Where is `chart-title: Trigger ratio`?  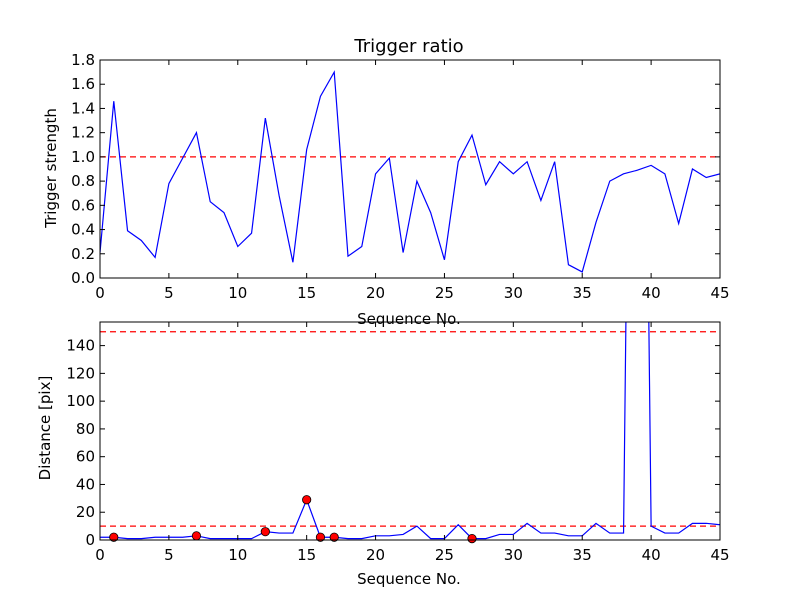 chart-title: Trigger ratio is located at coordinates (408, 46).